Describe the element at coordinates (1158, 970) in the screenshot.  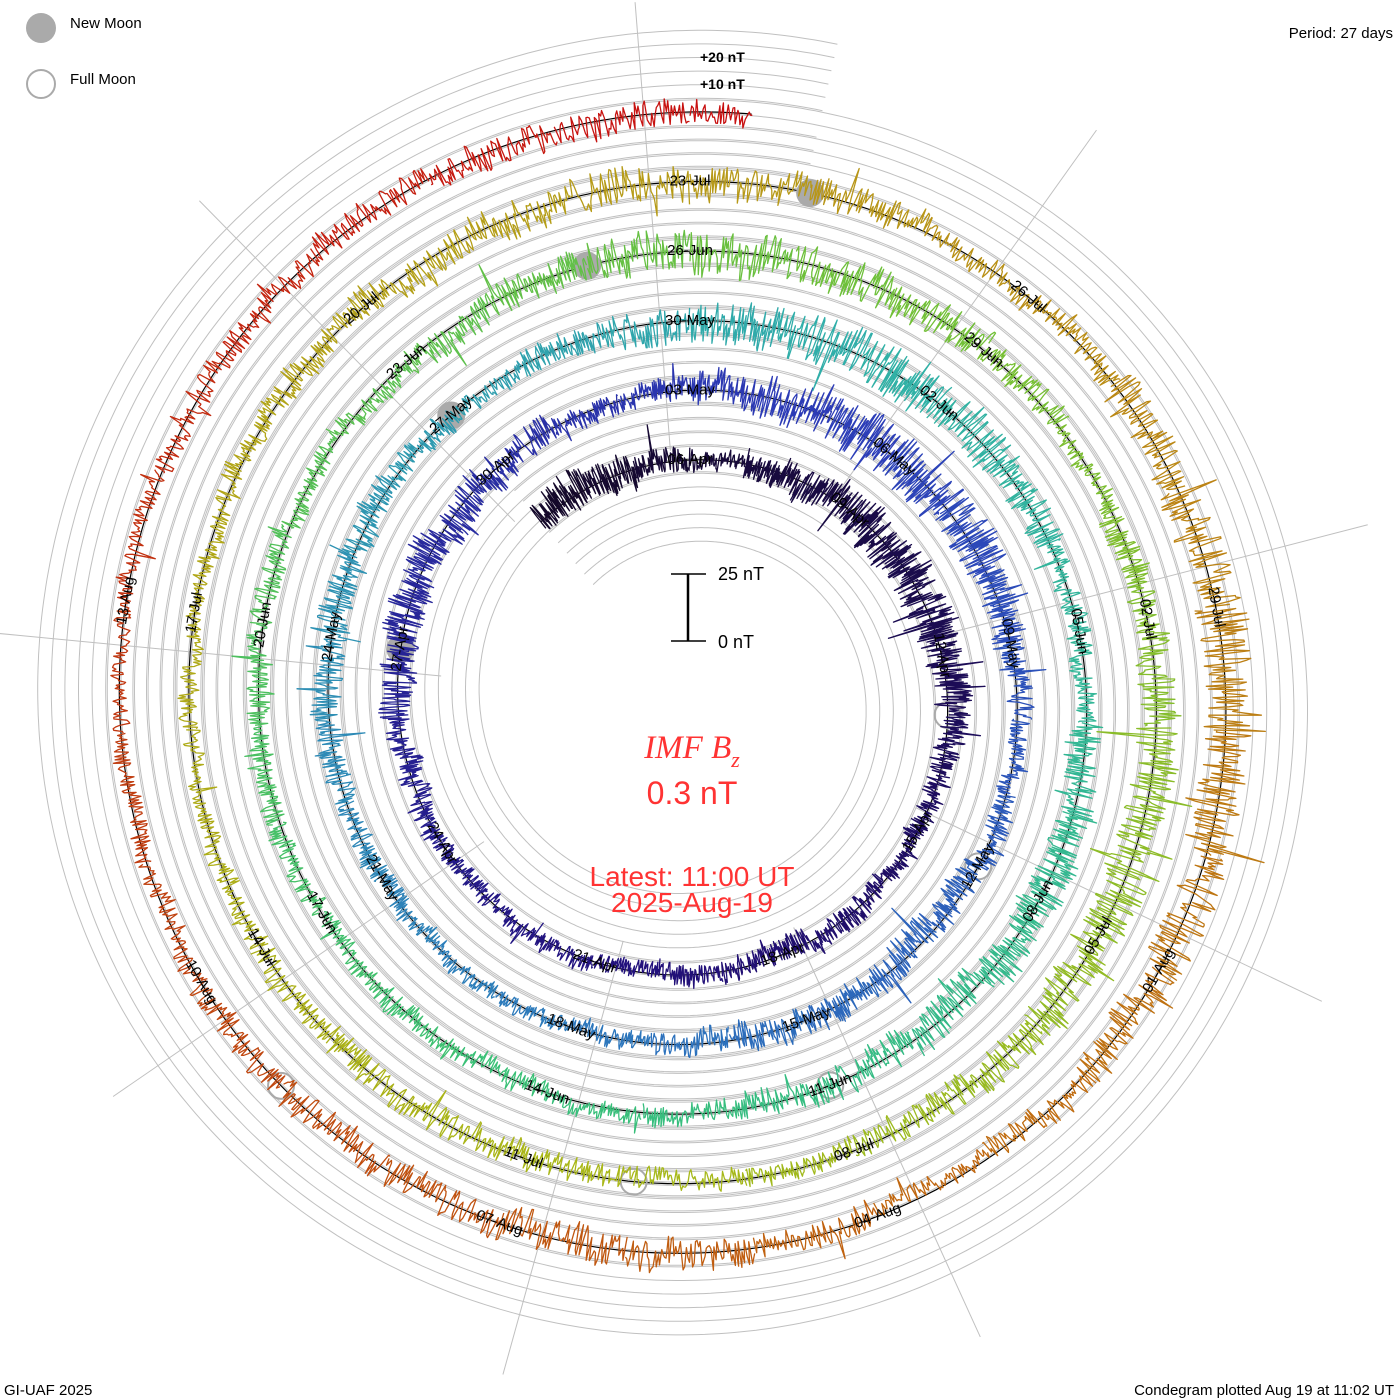
I see `date-label: 01-Aug` at that location.